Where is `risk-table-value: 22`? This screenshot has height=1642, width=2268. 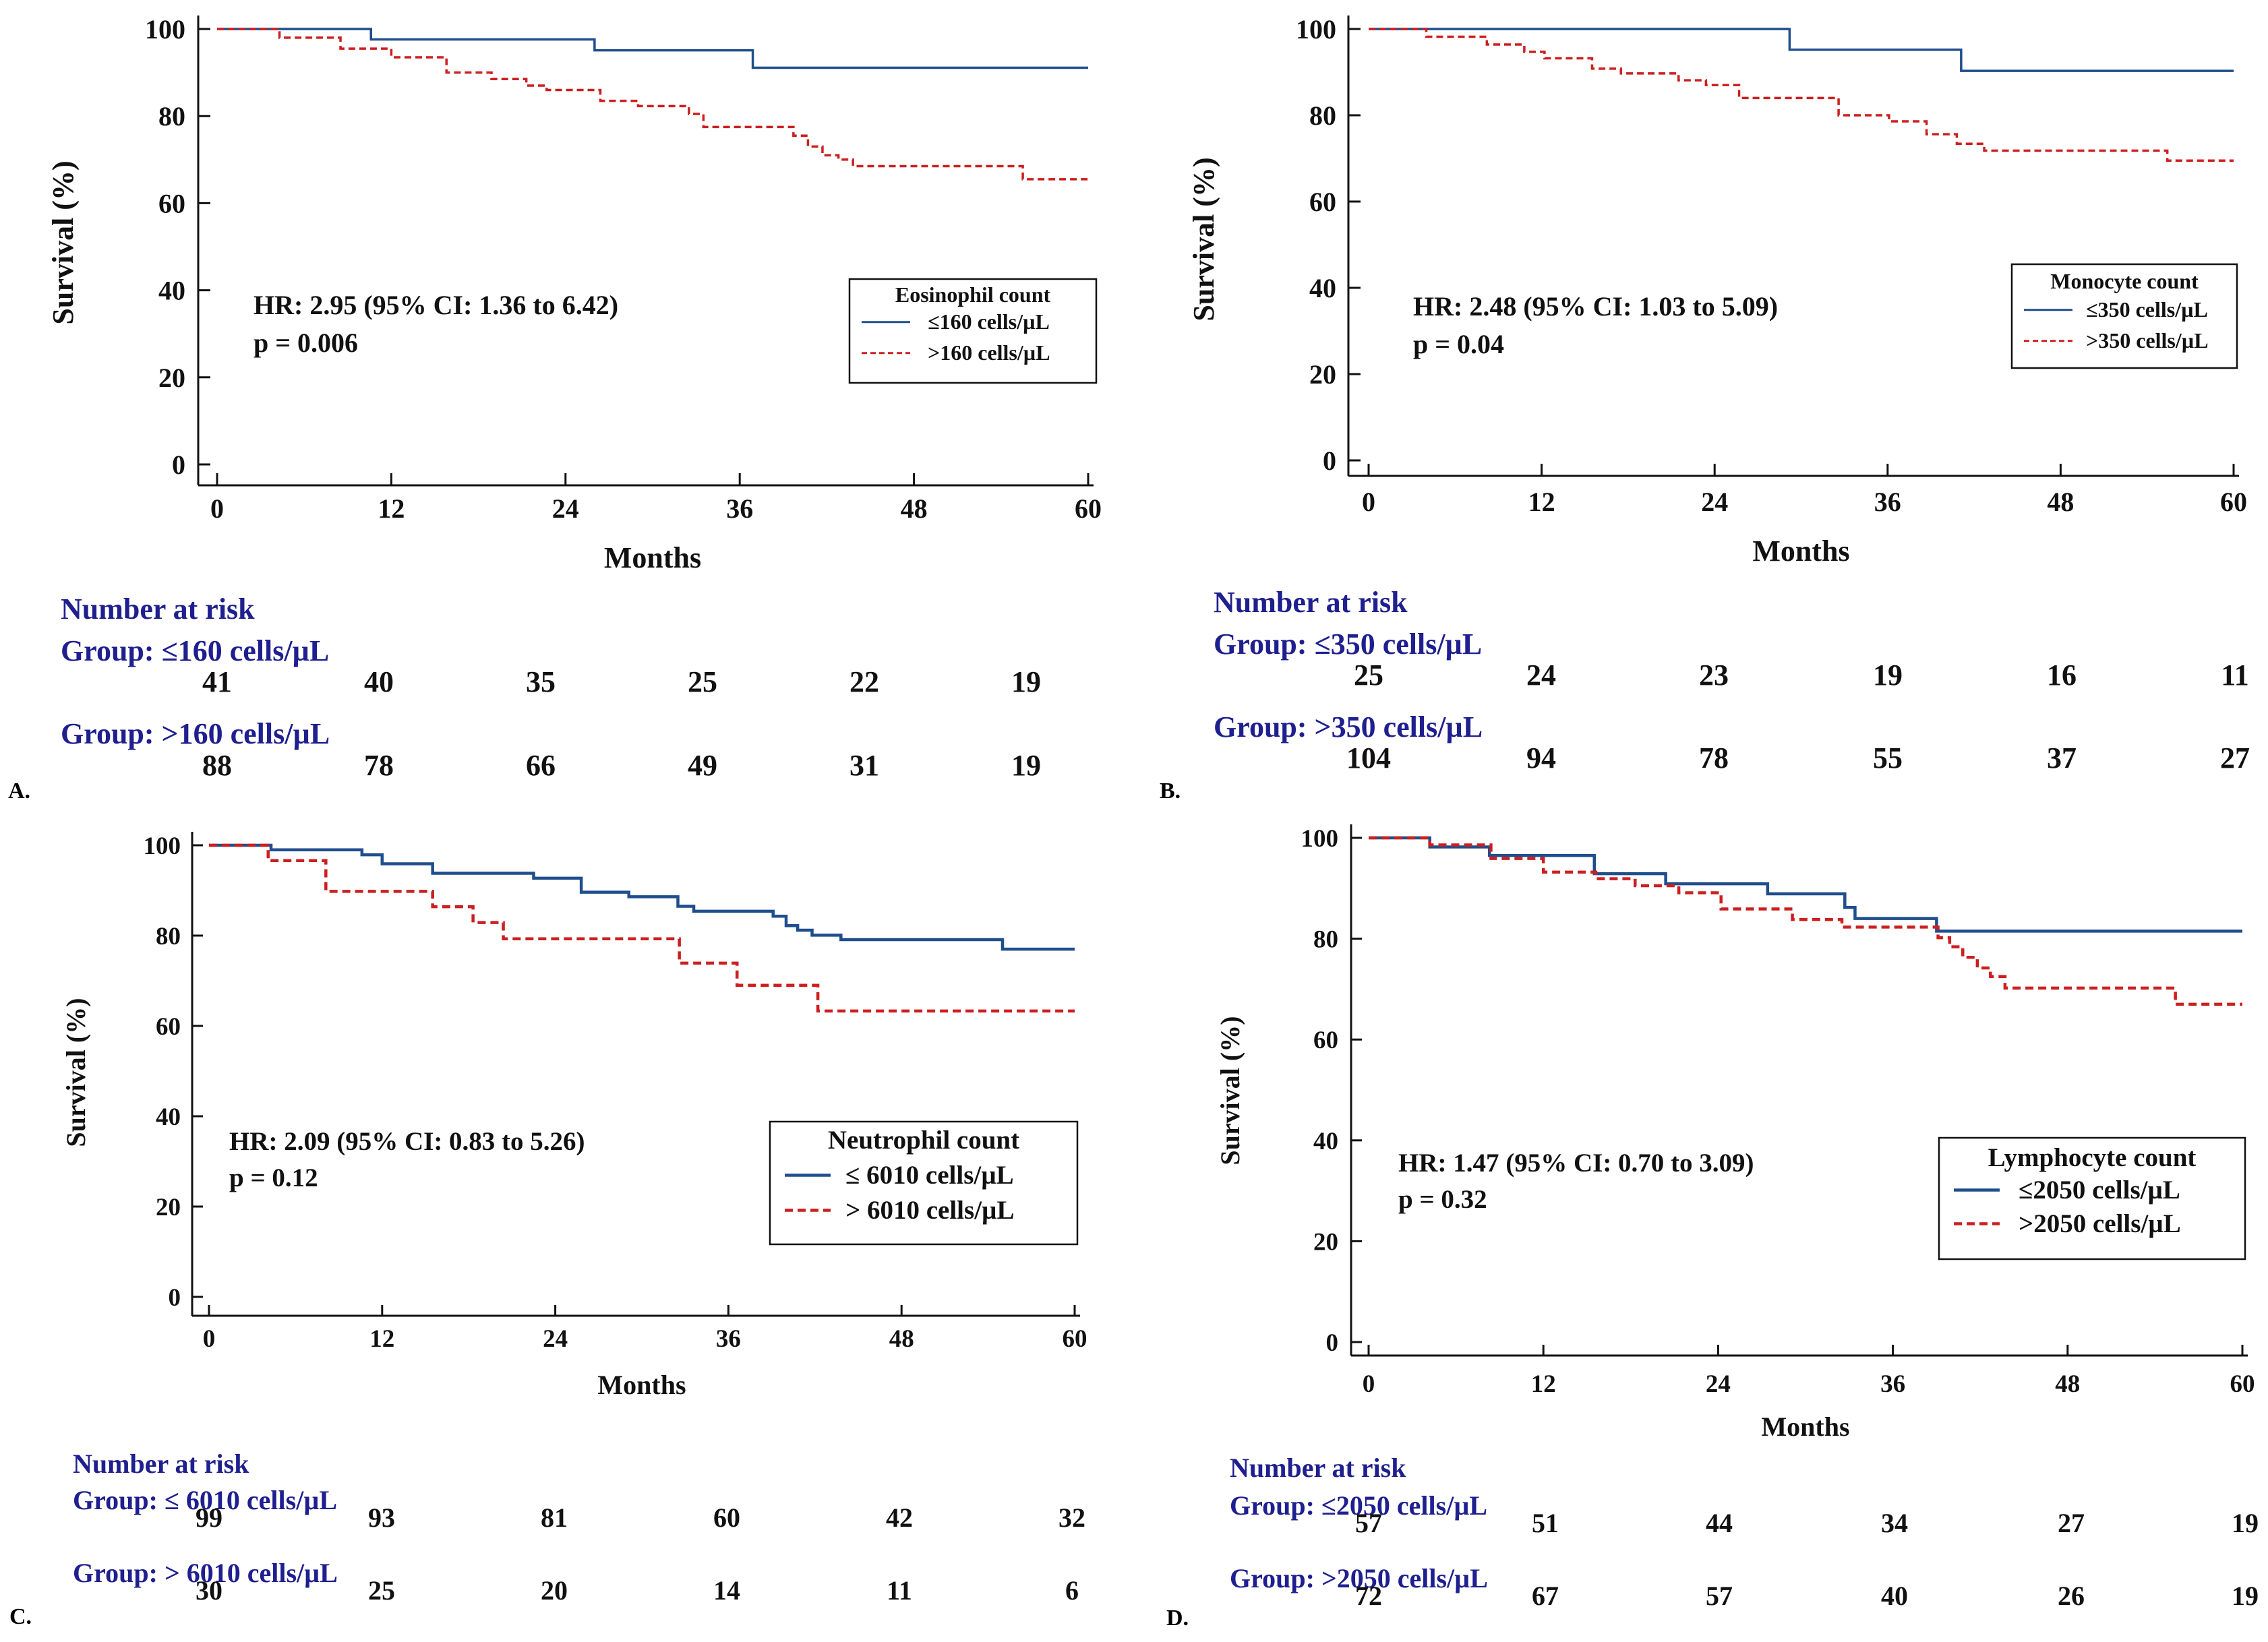
risk-table-value: 22 is located at coordinates (864, 682).